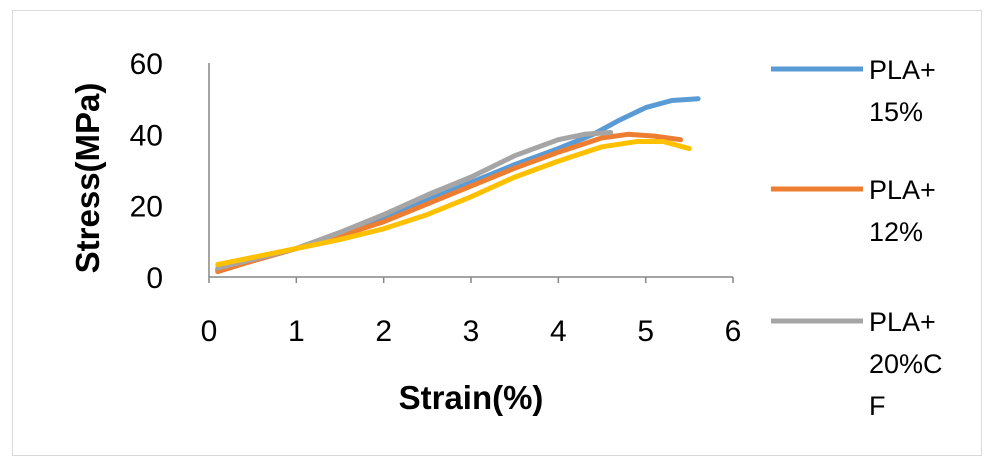  What do you see at coordinates (209, 331) in the screenshot?
I see `x-tick-label: 0` at bounding box center [209, 331].